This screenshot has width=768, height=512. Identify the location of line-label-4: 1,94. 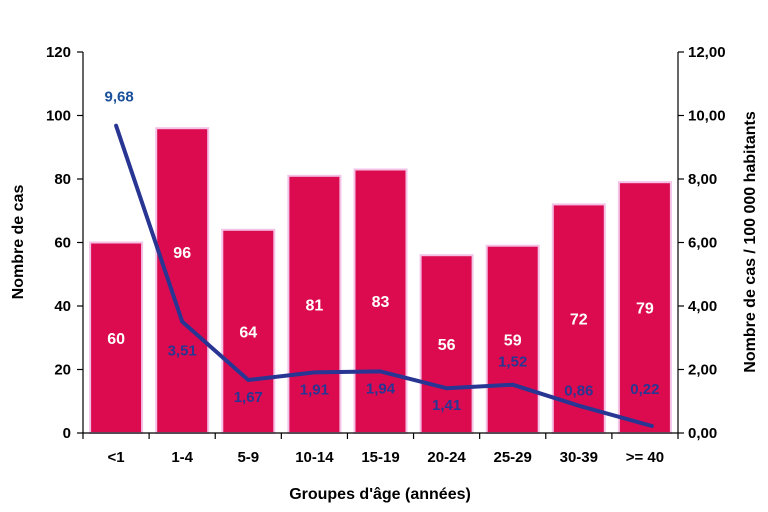
(381, 388).